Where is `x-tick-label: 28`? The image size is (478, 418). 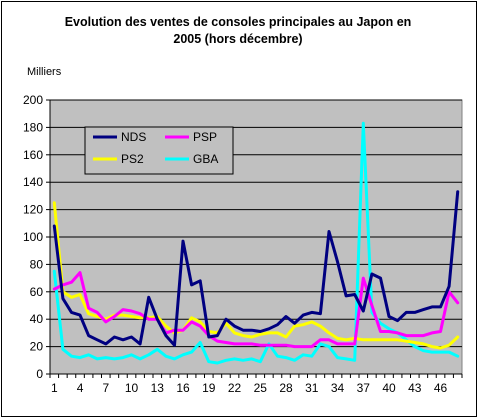
x-tick-label: 28 is located at coordinates (286, 388).